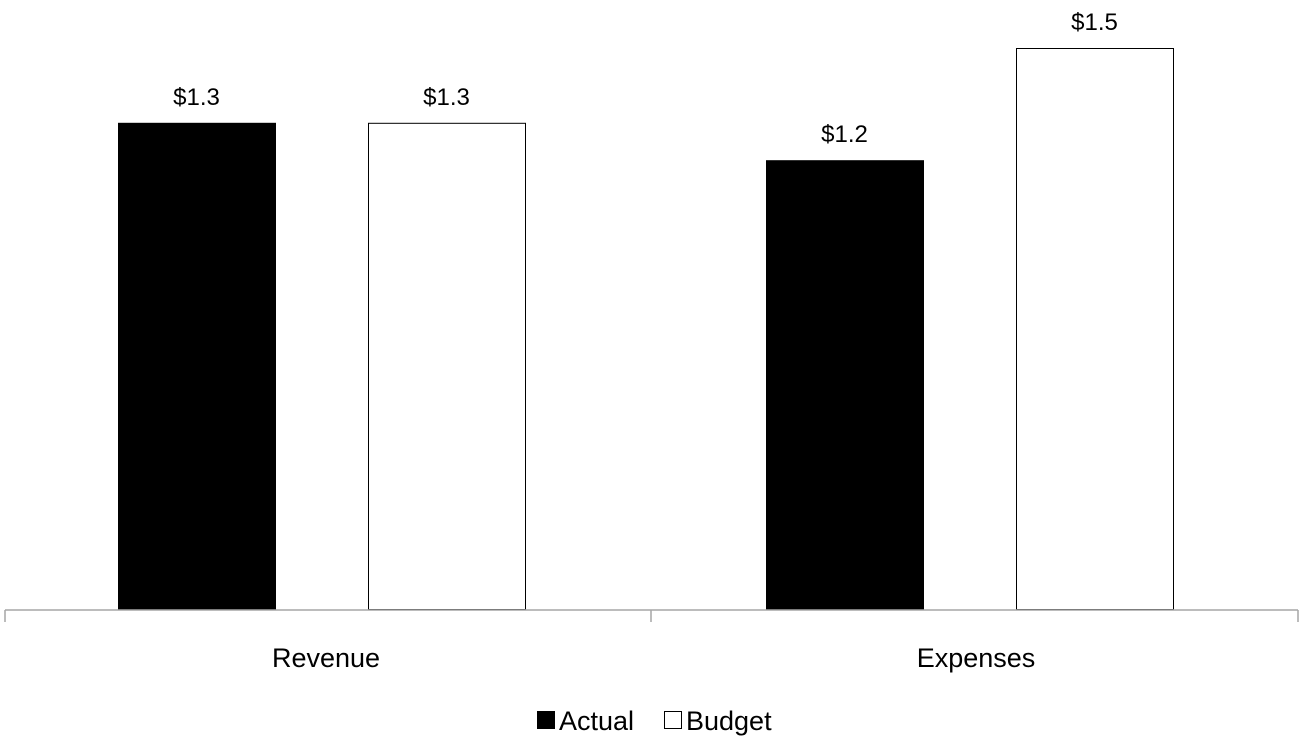 This screenshot has width=1300, height=745. Describe the element at coordinates (673, 720) in the screenshot. I see `legend-swatch-budget` at that location.